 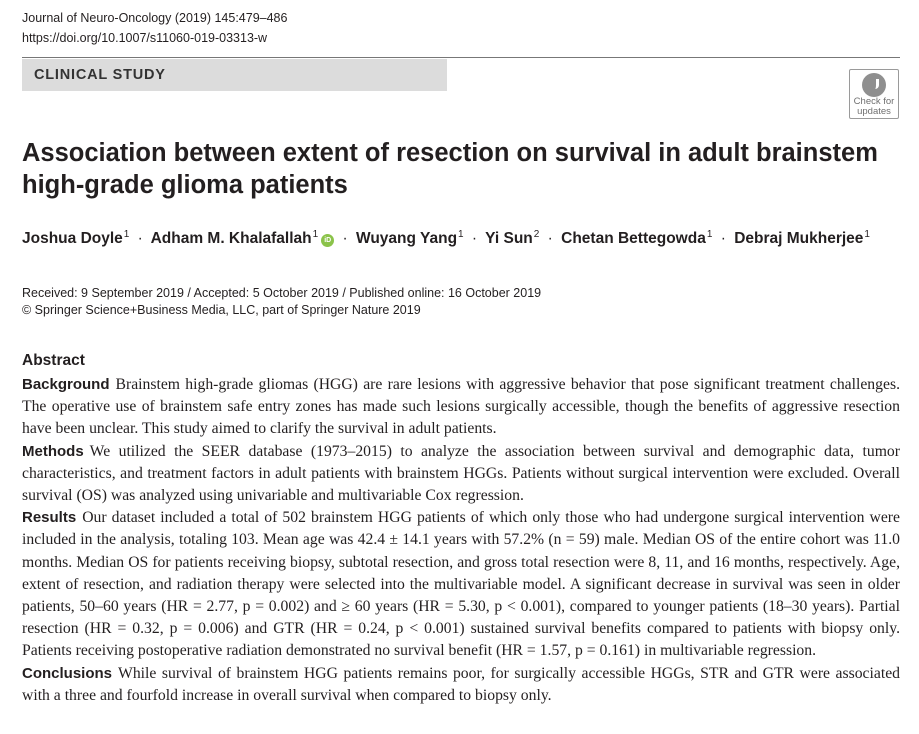 I want to click on abstract-heading: Abstract, so click(x=53, y=360).